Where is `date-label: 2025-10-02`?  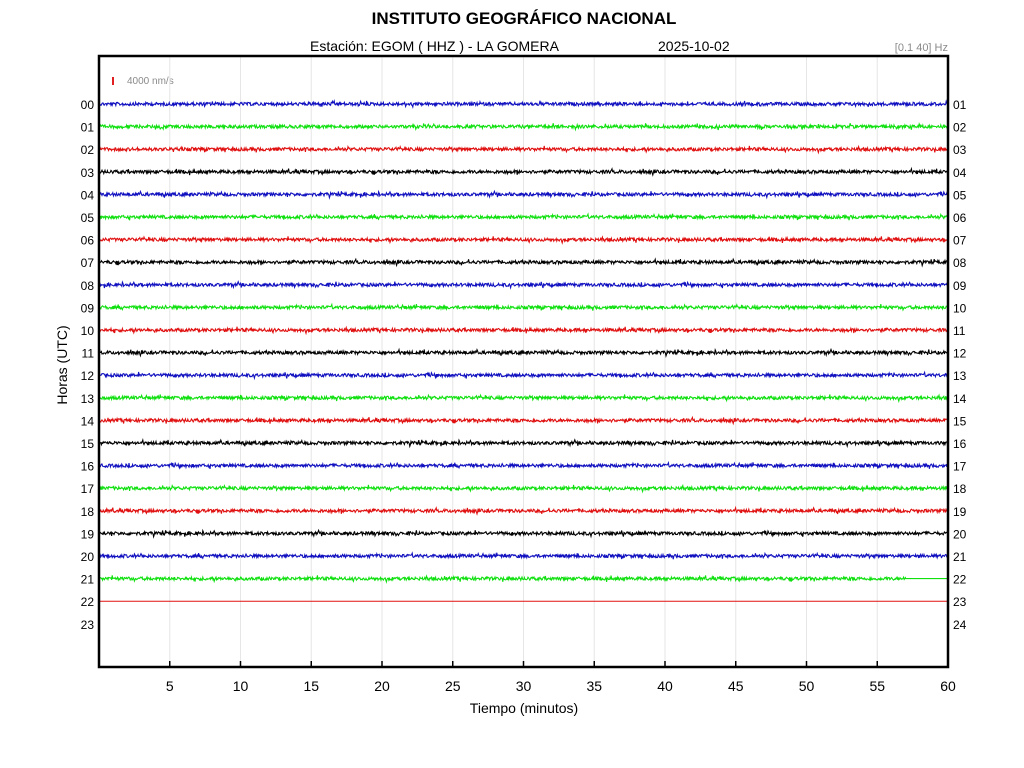 date-label: 2025-10-02 is located at coordinates (694, 46).